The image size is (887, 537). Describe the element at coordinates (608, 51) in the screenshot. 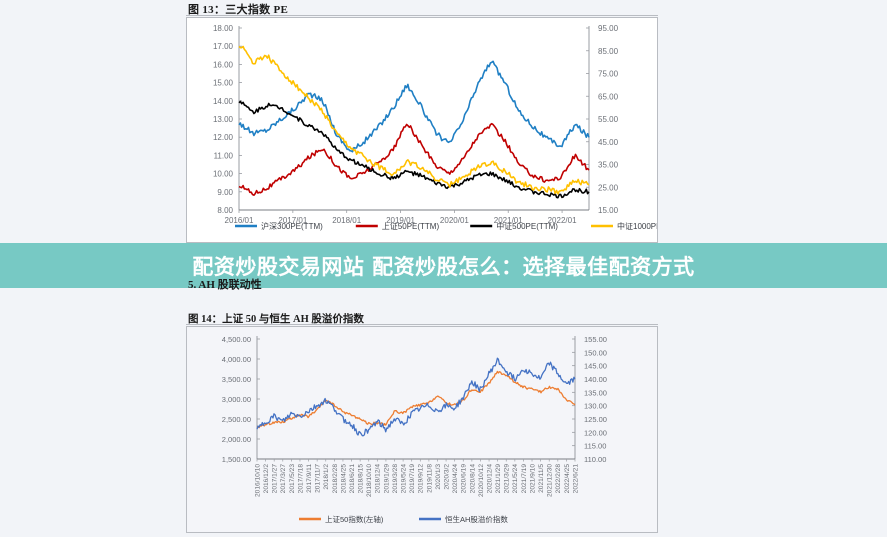

I see `figure-13-right-axis-tick: 85.00` at that location.